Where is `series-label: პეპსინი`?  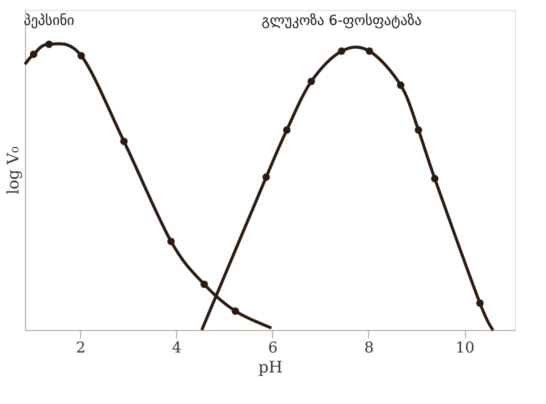
series-label: პეპსინი is located at coordinates (49, 21).